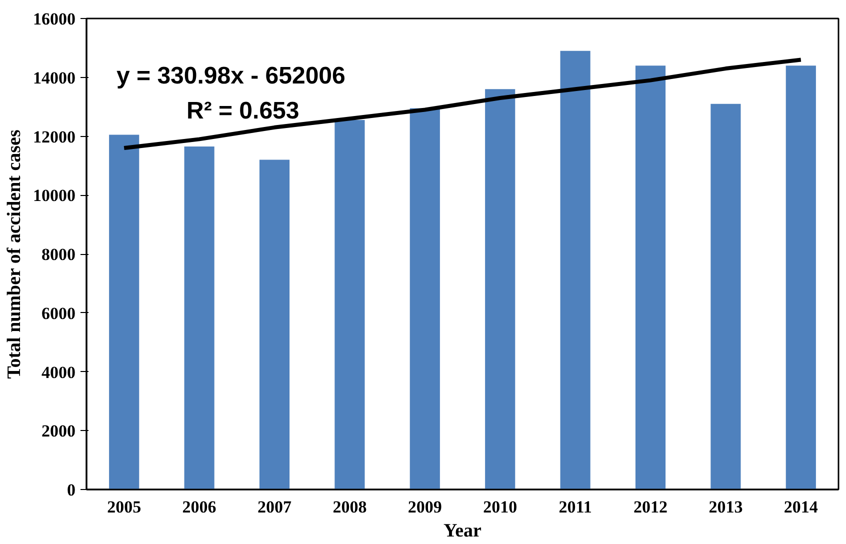  Describe the element at coordinates (54, 196) in the screenshot. I see `y-tick-label: 10000` at that location.